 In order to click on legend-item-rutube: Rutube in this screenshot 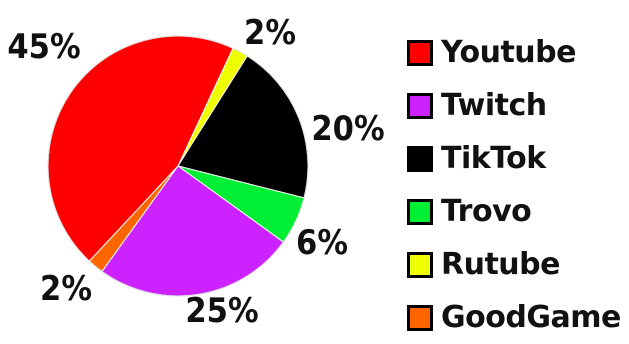, I will do `click(518, 264)`.